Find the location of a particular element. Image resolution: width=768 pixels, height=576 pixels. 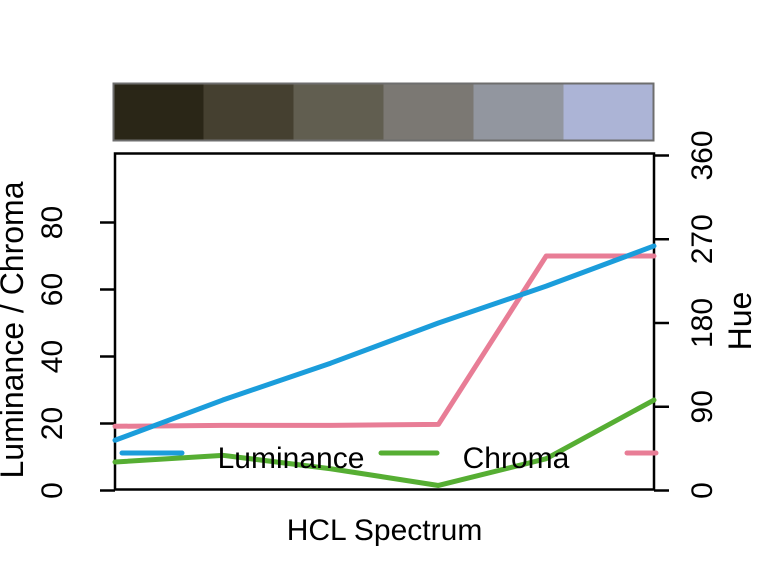

right-axis: 0 90 180 270 360 is located at coordinates (686, 314).